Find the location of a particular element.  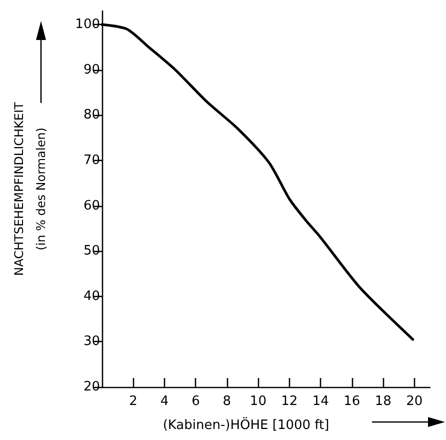

y-tick-label: 40 is located at coordinates (91, 296).